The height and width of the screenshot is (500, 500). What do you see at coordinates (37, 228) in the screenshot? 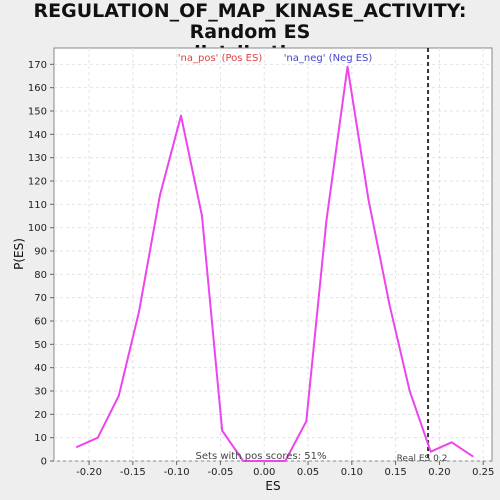
I see `y-tick-label: 100` at bounding box center [37, 228].